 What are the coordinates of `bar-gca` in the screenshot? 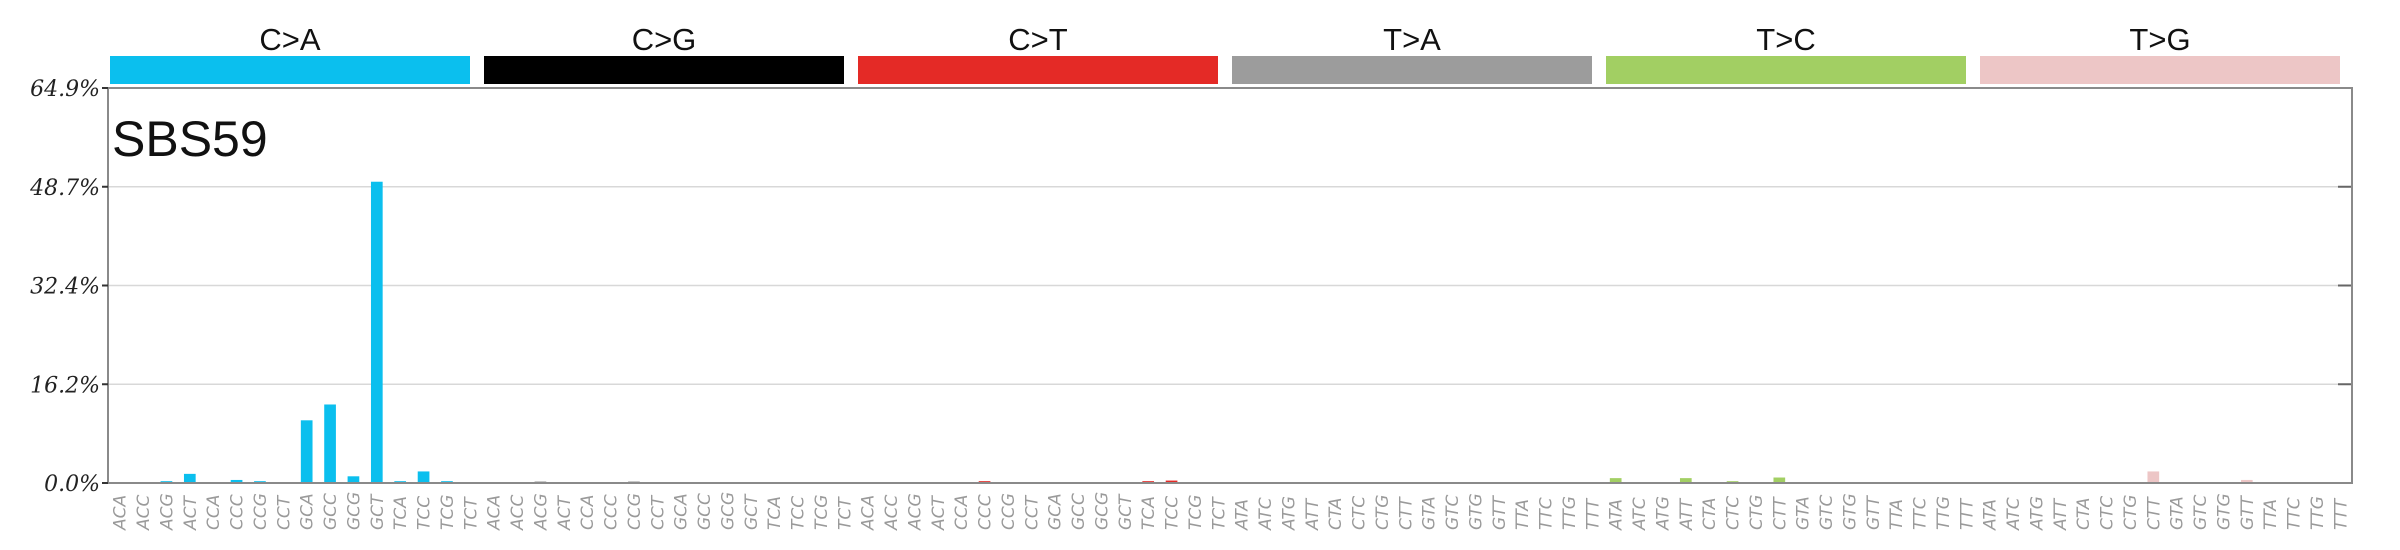 It's located at (306, 451).